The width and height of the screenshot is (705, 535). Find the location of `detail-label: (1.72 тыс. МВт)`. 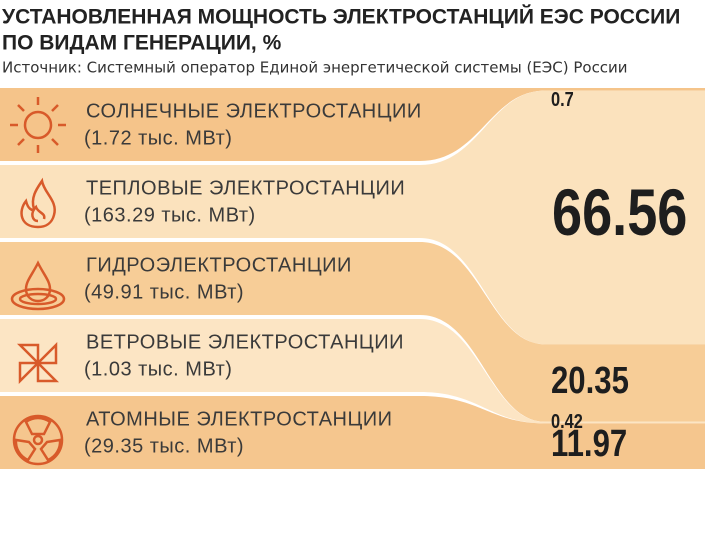

detail-label: (1.72 тыс. МВт) is located at coordinates (158, 138).